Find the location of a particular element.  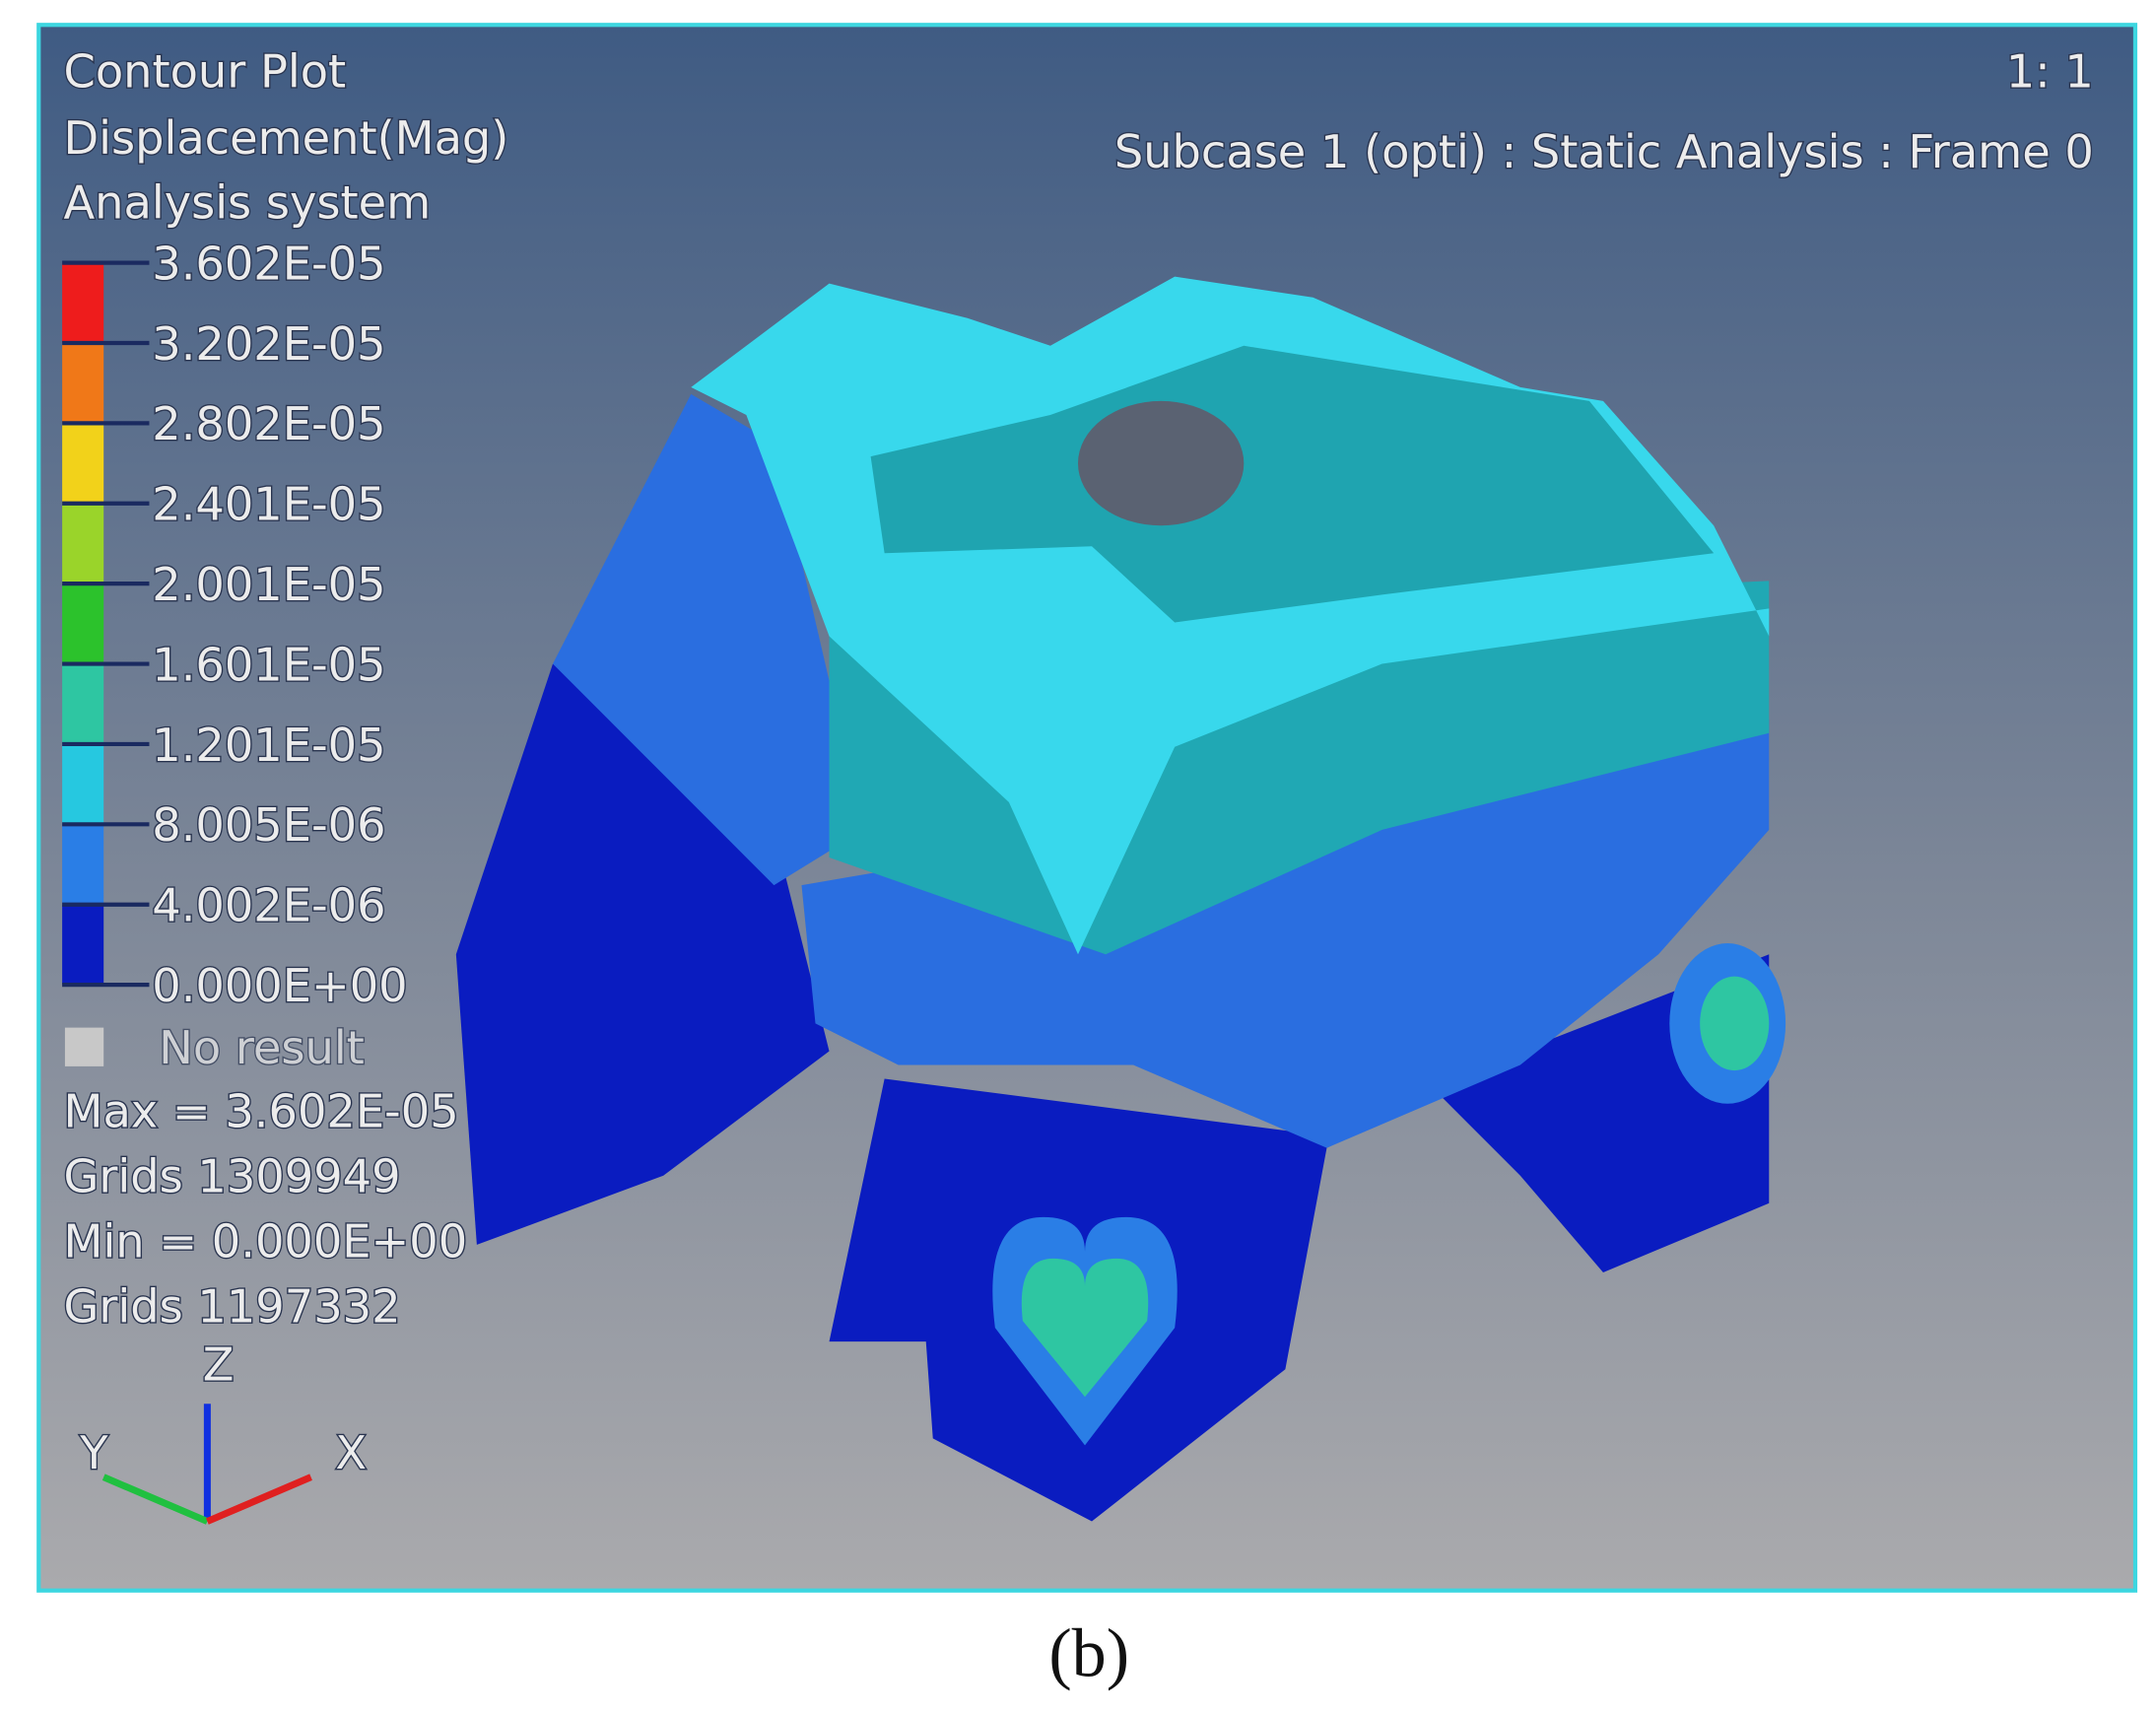

axis-y: Y is located at coordinates (93, 1452).